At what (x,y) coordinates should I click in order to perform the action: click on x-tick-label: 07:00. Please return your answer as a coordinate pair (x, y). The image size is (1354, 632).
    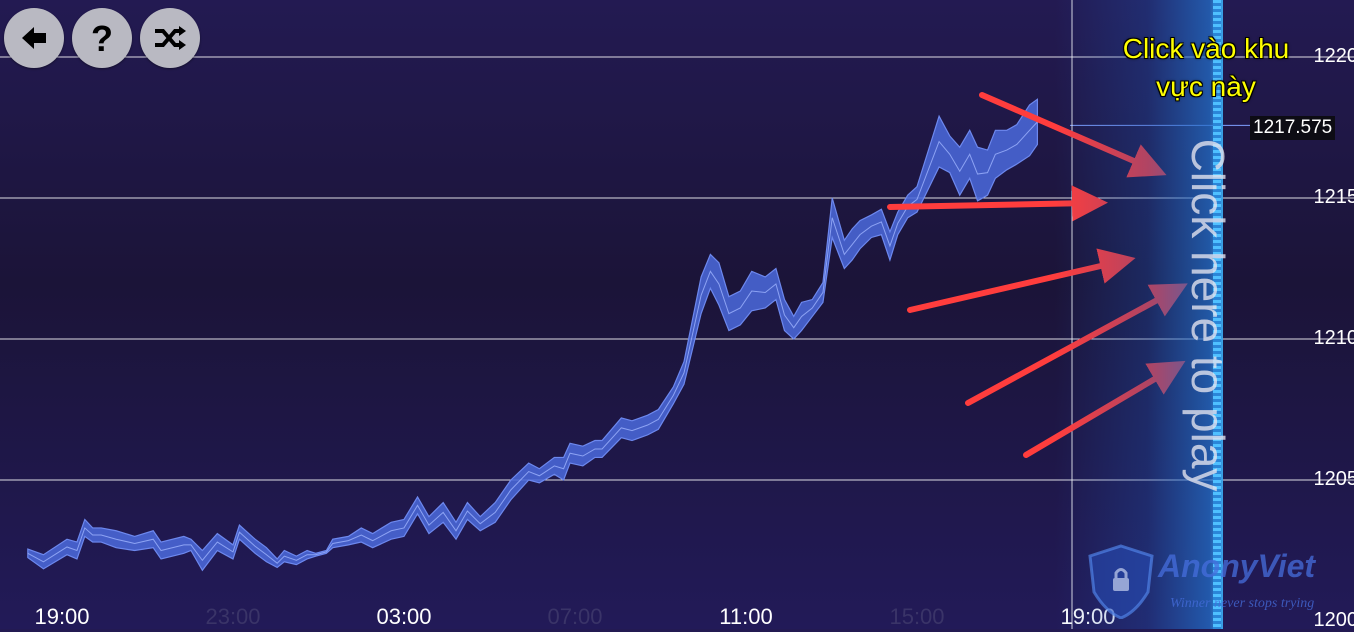
    Looking at the image, I should click on (574, 617).